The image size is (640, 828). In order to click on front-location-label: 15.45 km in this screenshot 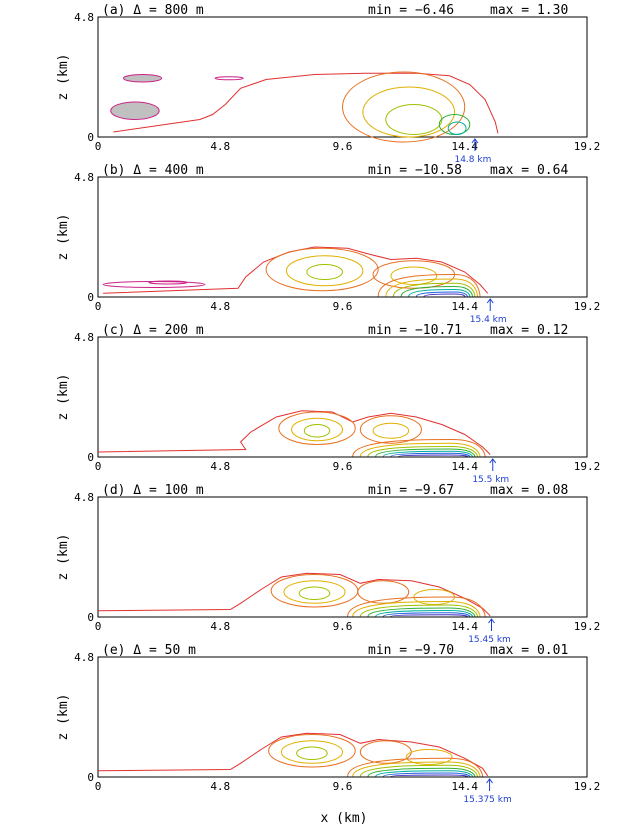, I will do `click(489, 640)`.